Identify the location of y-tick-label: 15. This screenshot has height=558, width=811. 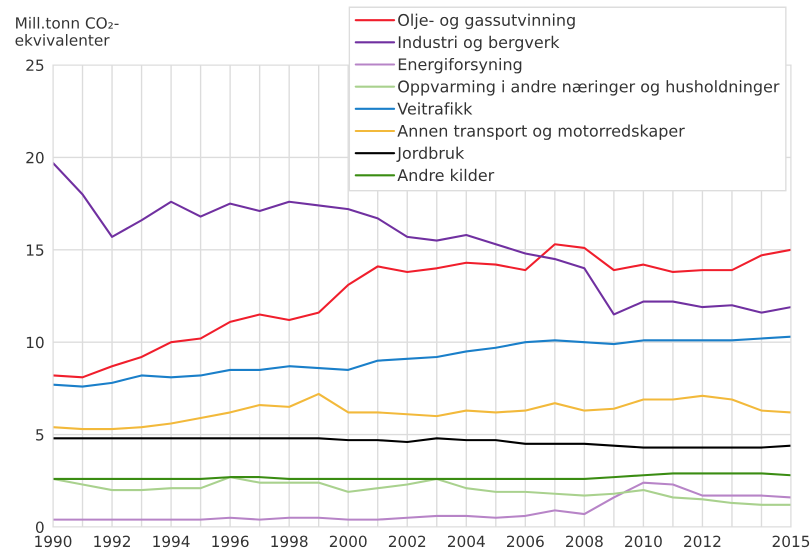
(35, 250).